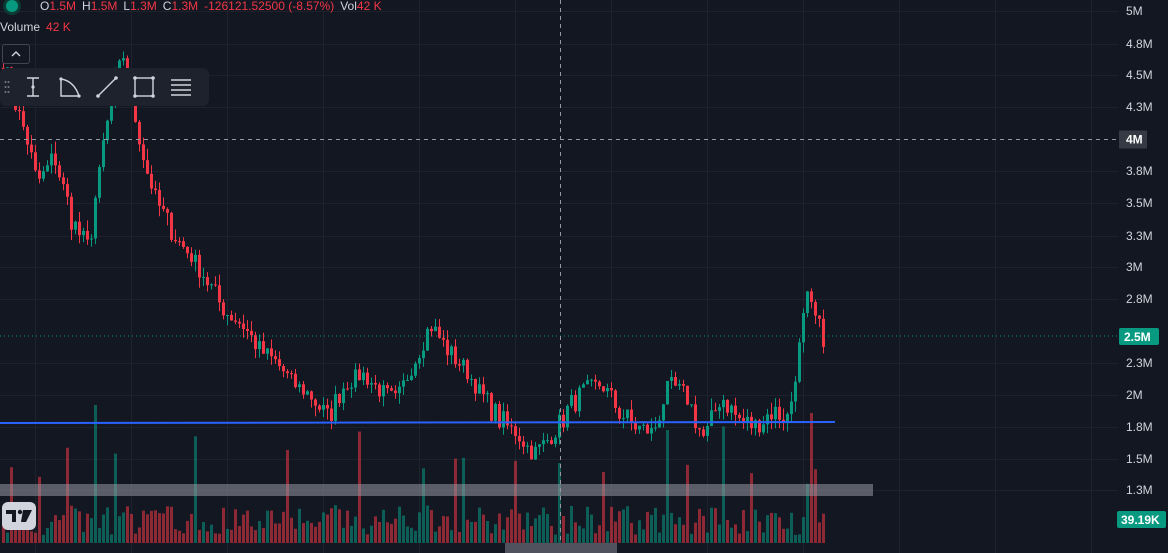 The width and height of the screenshot is (1168, 553). I want to click on current-price-label: 2.5M, so click(1137, 337).